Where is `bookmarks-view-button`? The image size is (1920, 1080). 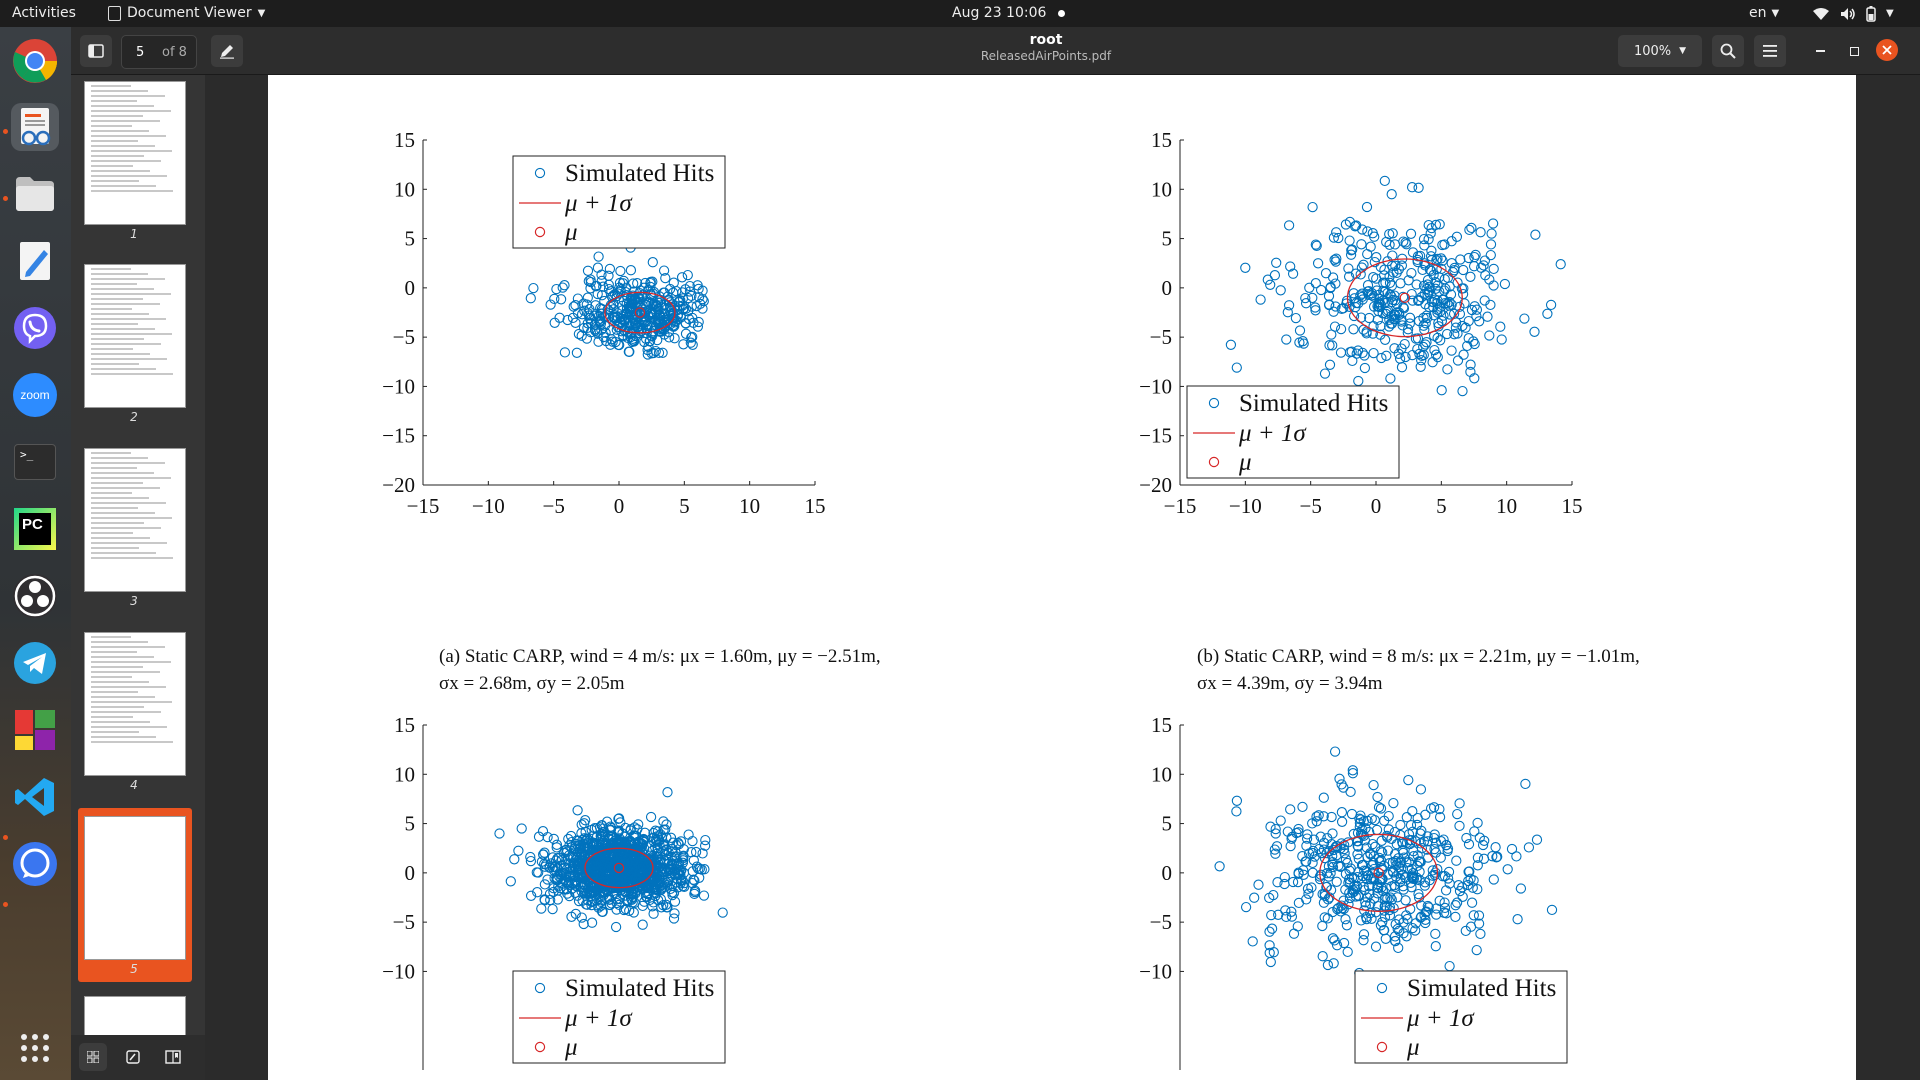
bookmarks-view-button is located at coordinates (173, 1057).